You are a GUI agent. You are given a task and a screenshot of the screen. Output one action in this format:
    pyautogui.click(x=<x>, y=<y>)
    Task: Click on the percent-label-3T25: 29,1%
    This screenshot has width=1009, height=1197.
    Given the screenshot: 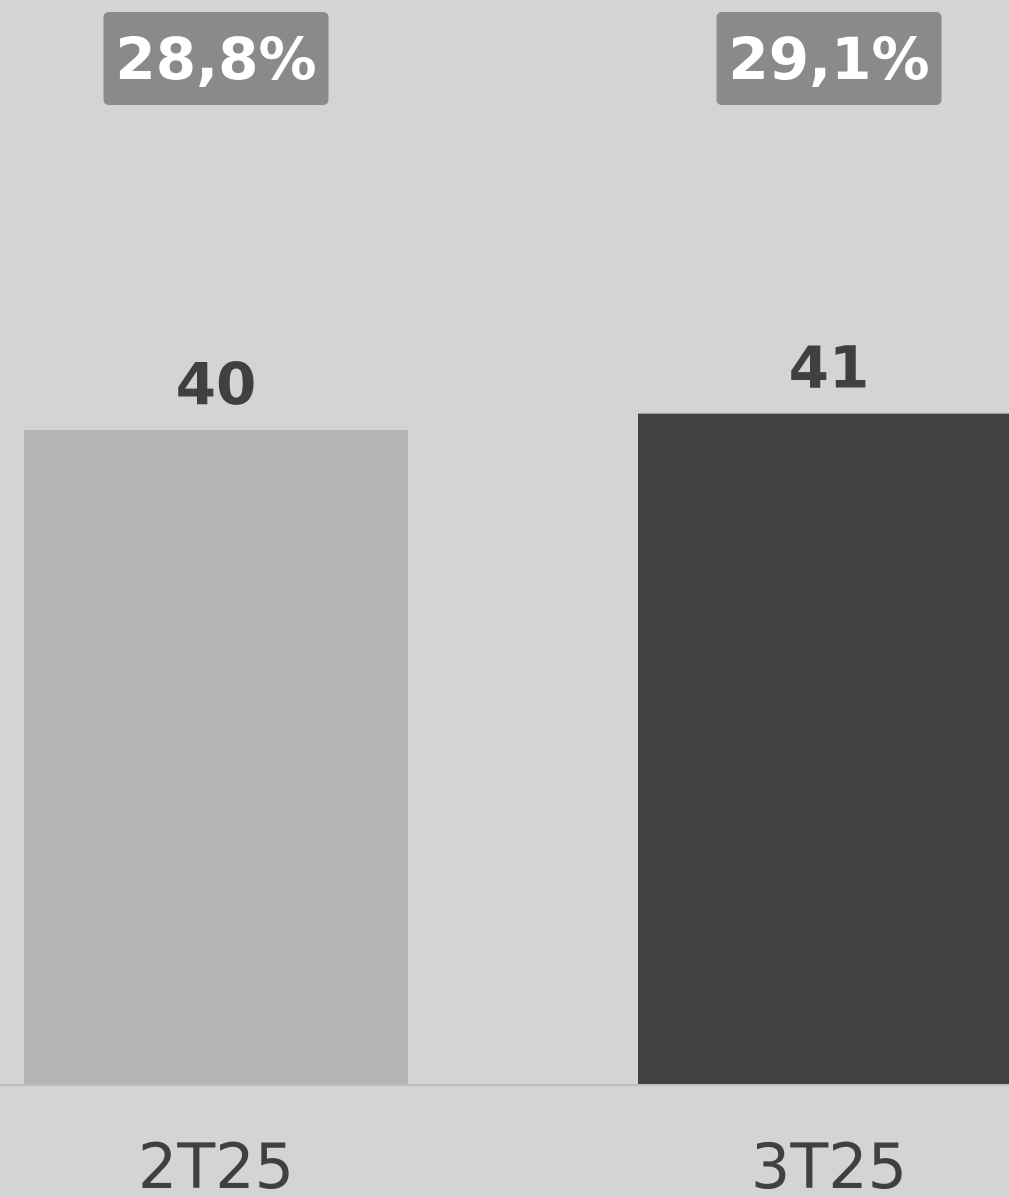 What is the action you would take?
    pyautogui.click(x=828, y=59)
    